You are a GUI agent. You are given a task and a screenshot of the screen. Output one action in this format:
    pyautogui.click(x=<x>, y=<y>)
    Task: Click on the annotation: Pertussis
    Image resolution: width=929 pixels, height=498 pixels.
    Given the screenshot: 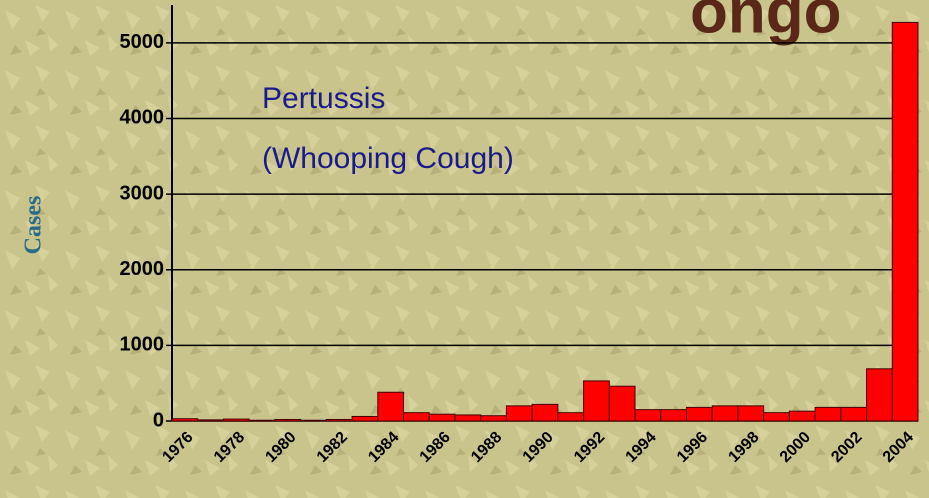 What is the action you would take?
    pyautogui.click(x=323, y=98)
    